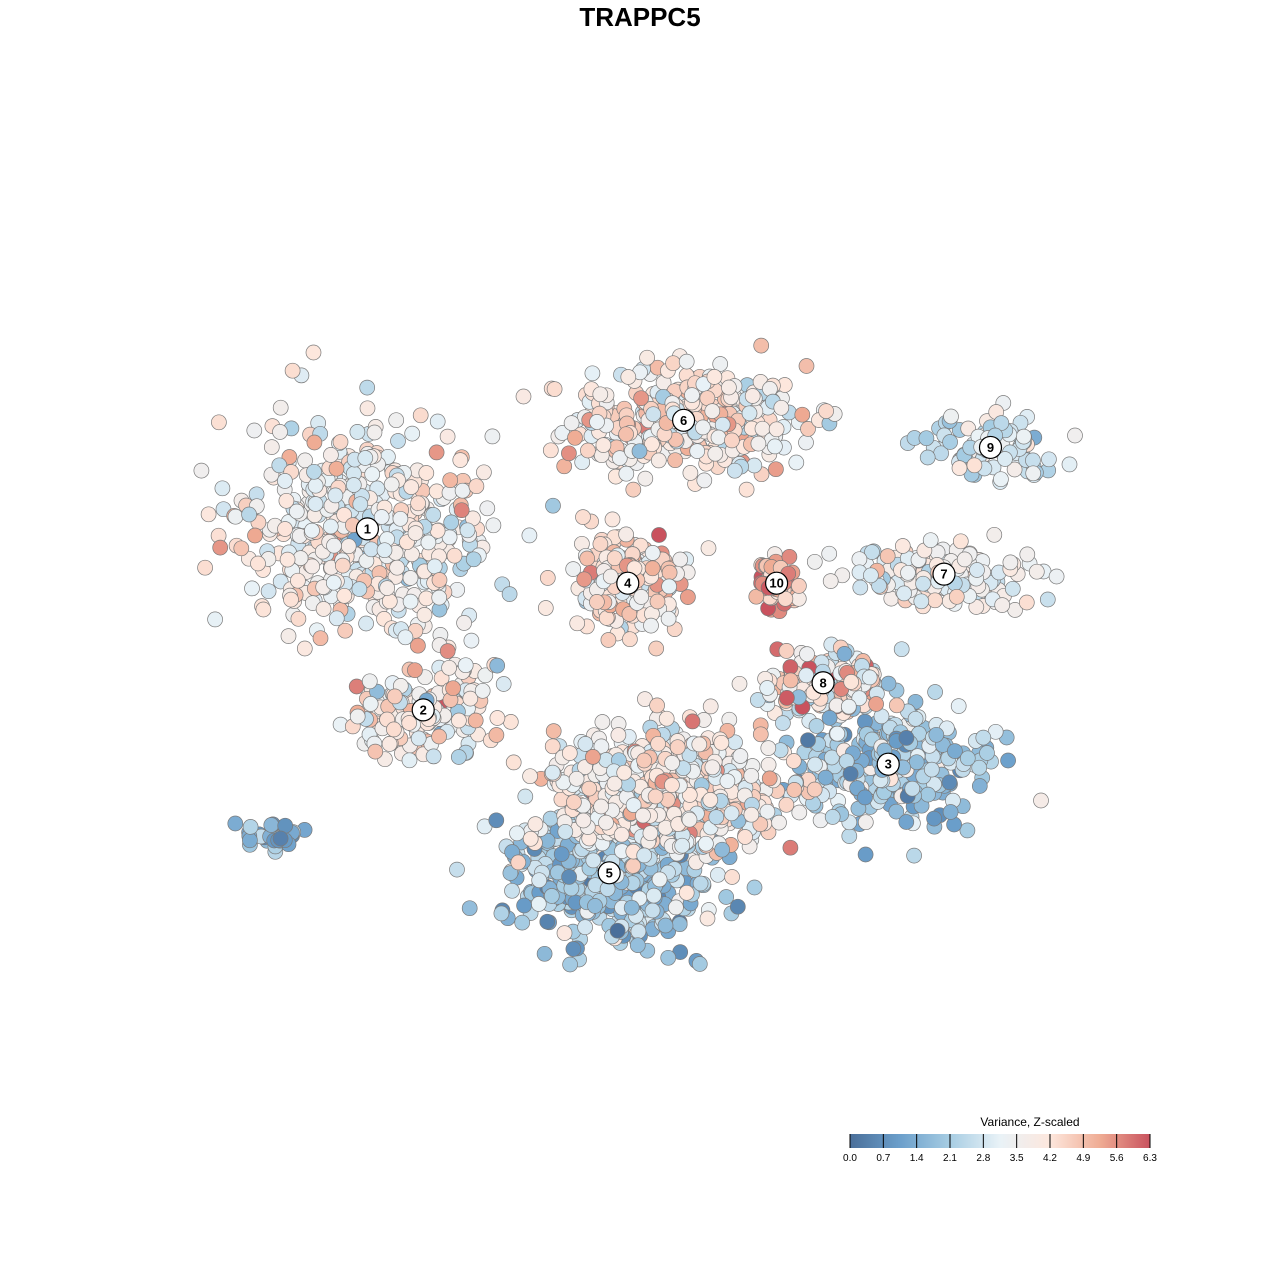 Image resolution: width=1280 pixels, height=1280 pixels. I want to click on colorbar-title: Variance, Z-scaled, so click(1029, 1122).